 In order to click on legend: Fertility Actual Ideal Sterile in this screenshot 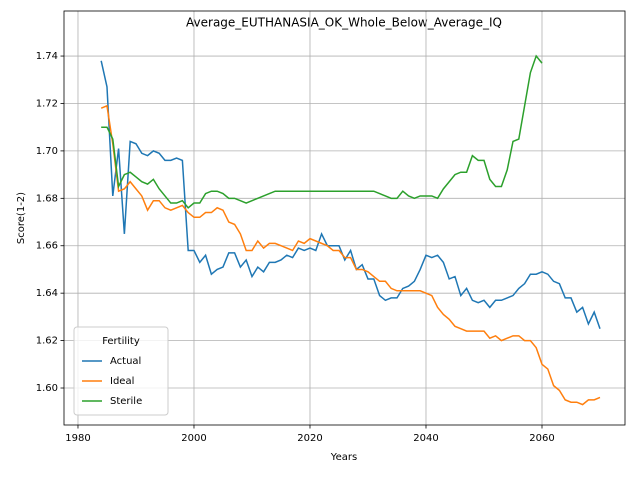, I will do `click(121, 371)`.